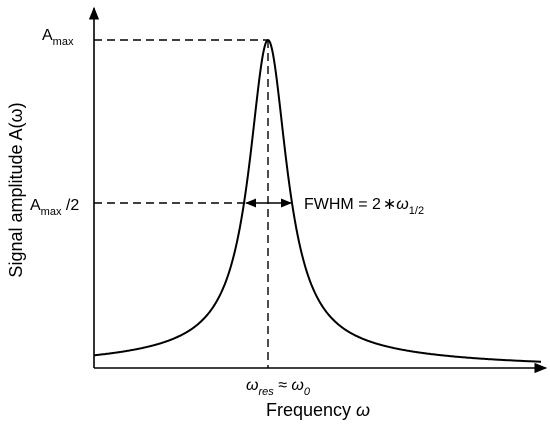 This screenshot has height=425, width=550. What do you see at coordinates (364, 206) in the screenshot?
I see `fwhm-label: FWHM = 2 ∗ω1/2` at bounding box center [364, 206].